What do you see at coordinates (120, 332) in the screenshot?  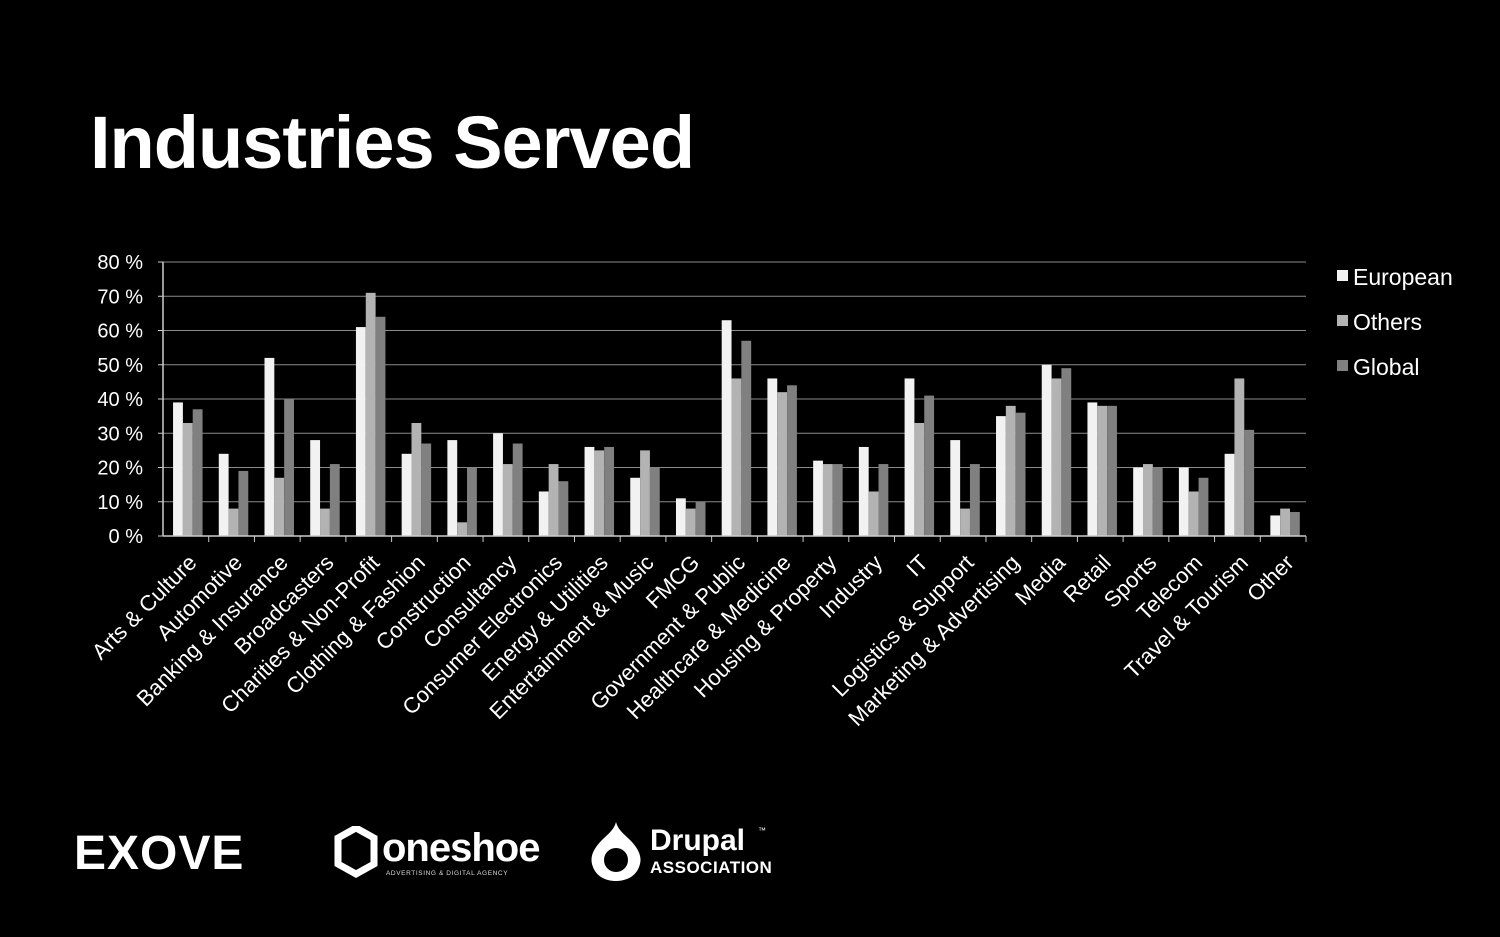 I see `y-tick-label: 60 %` at bounding box center [120, 332].